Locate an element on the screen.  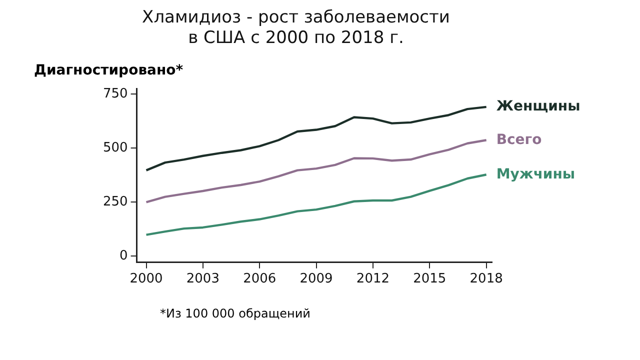
text: *Из 100 000 обращений is located at coordinates (235, 313).